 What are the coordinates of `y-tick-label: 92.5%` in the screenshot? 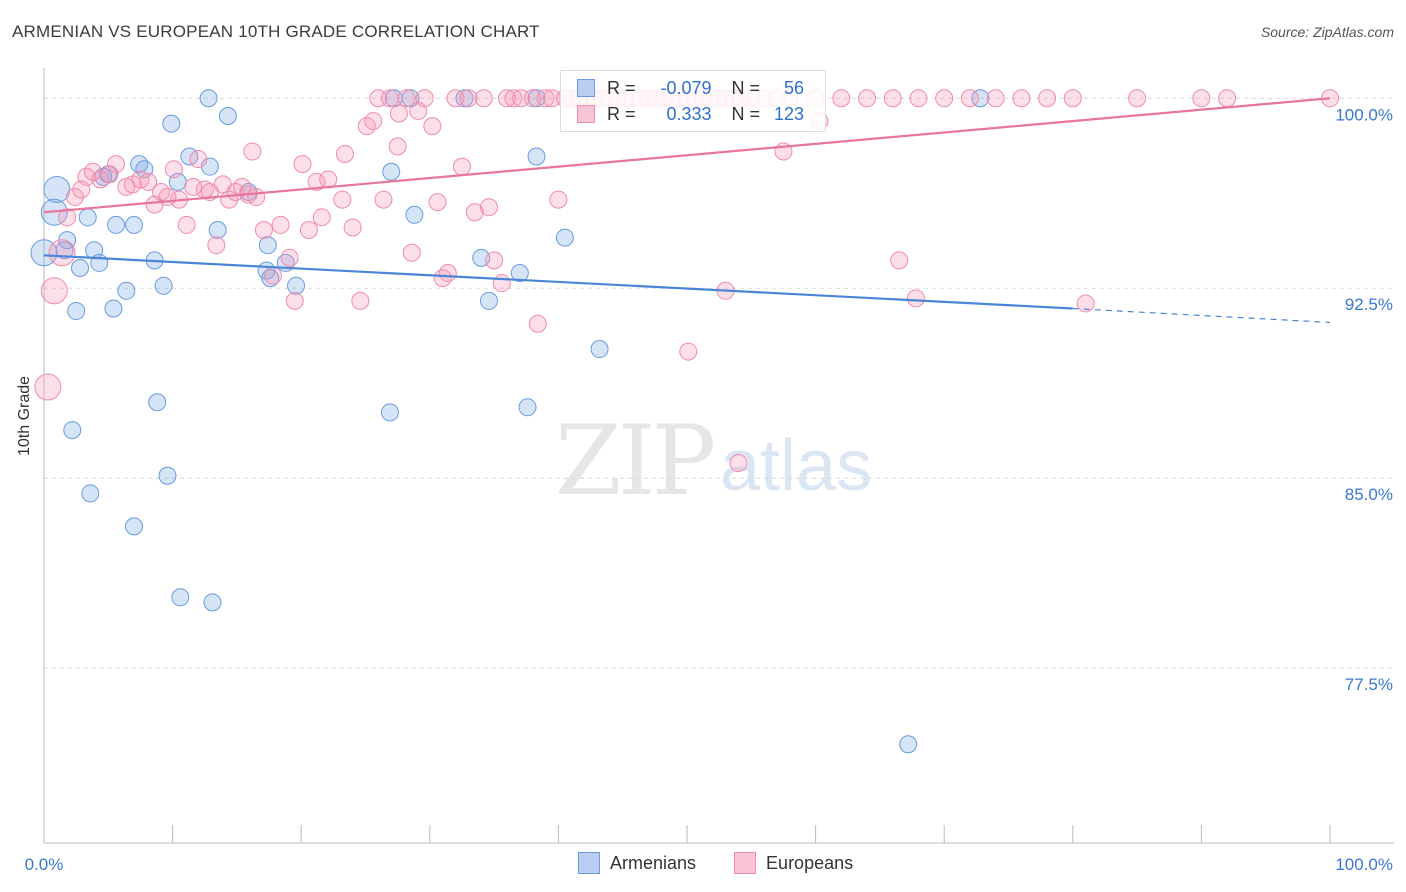 It's located at (1369, 304).